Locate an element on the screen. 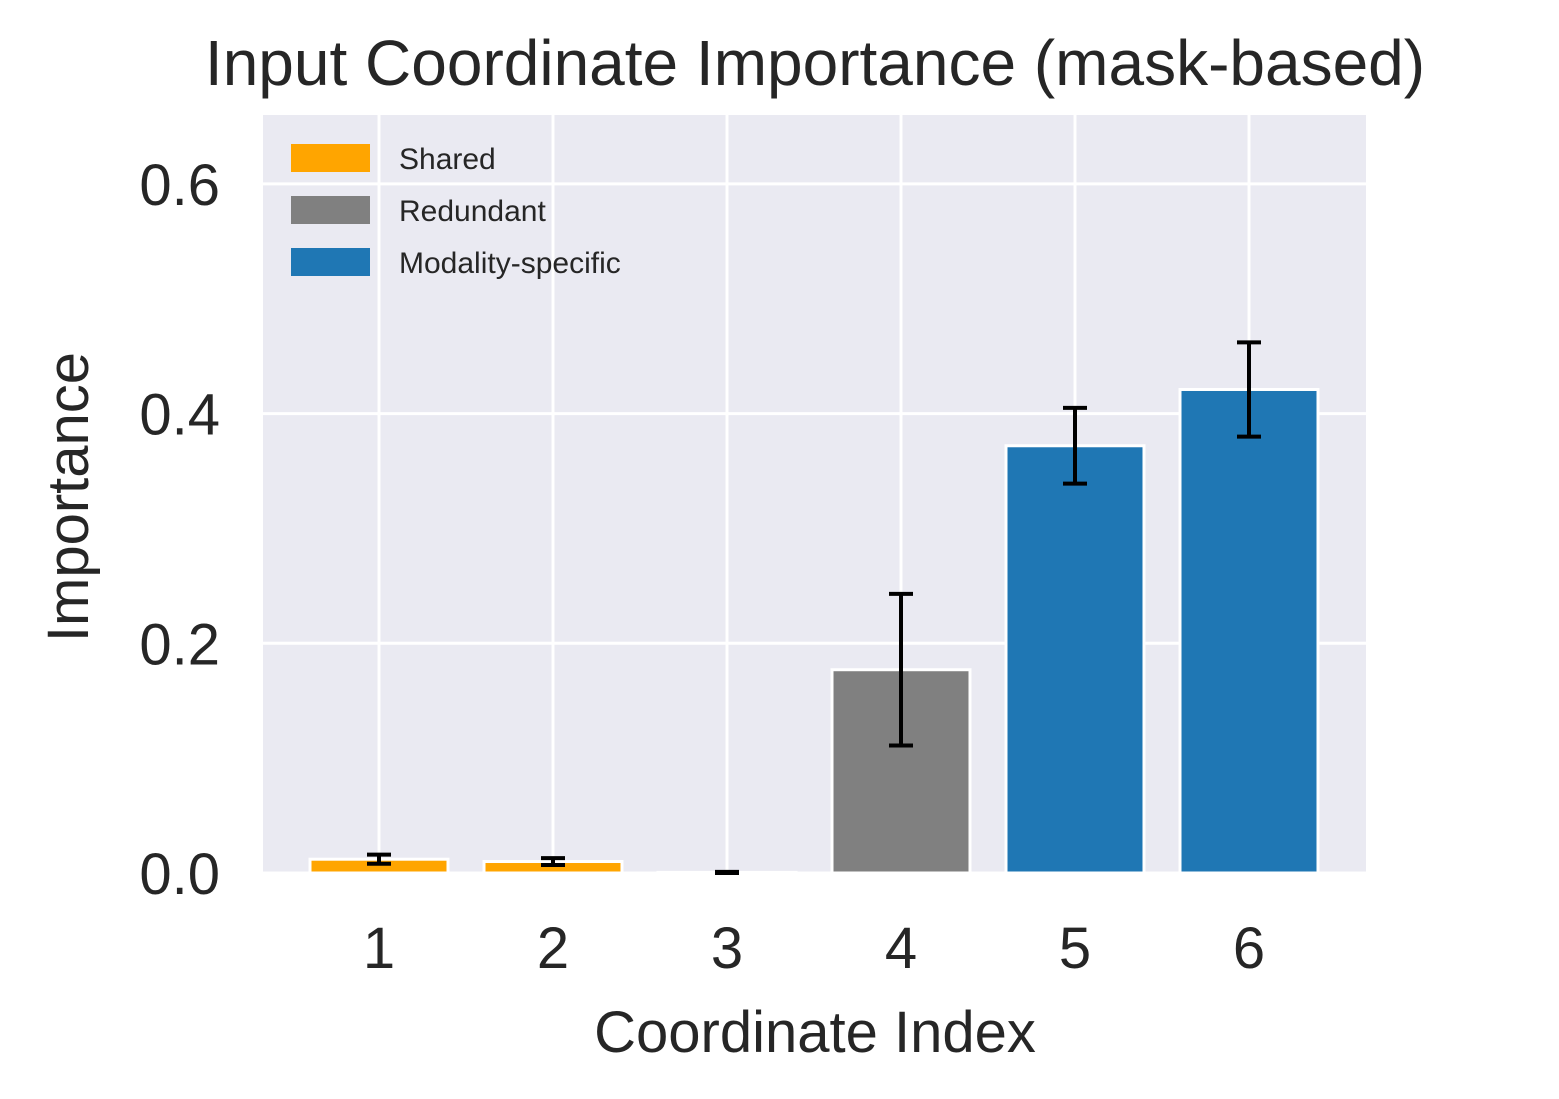  x-tick-label: 6 is located at coordinates (1249, 948).